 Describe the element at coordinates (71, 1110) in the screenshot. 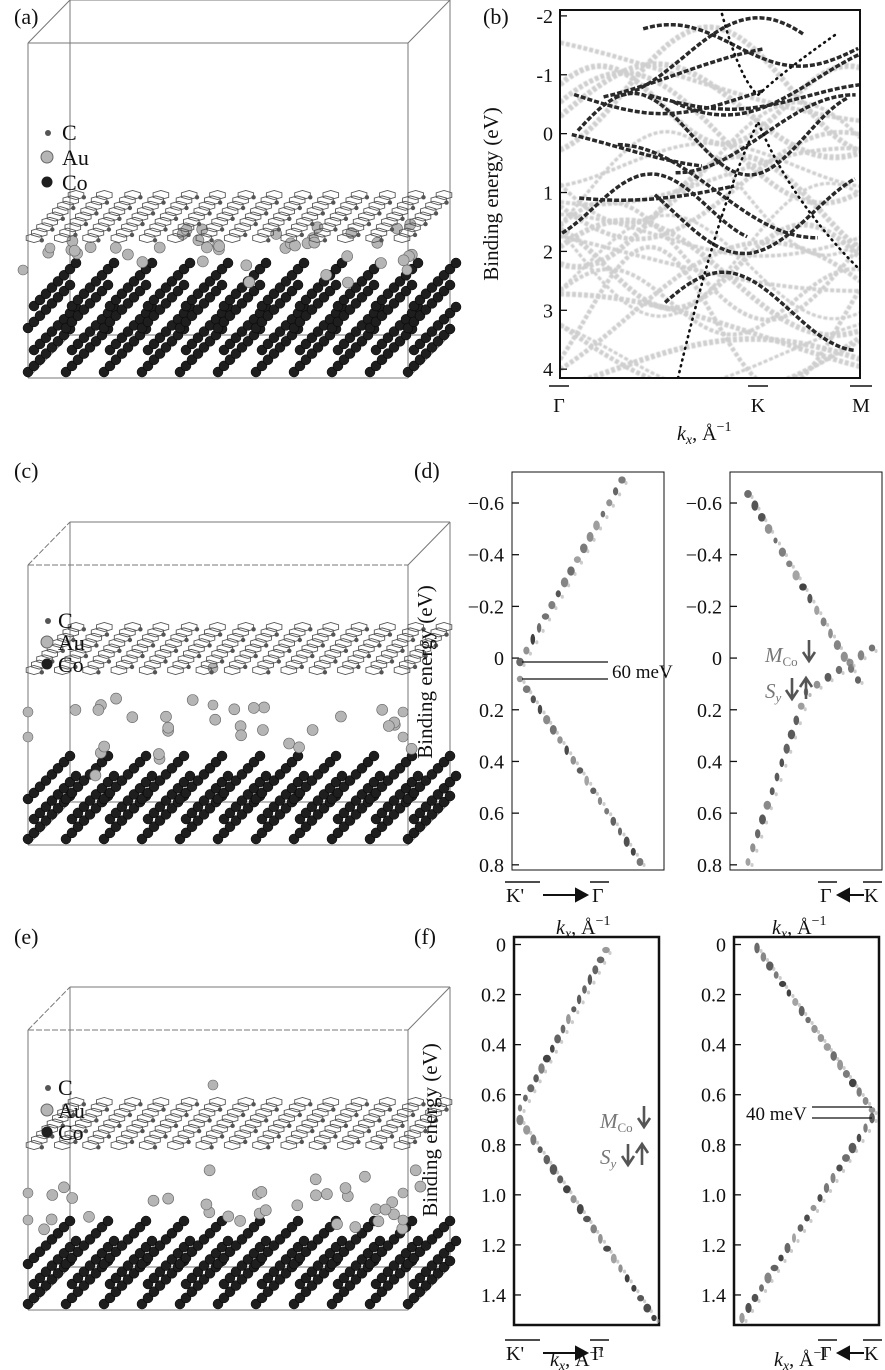

I see `legend-e-gold: Au` at that location.